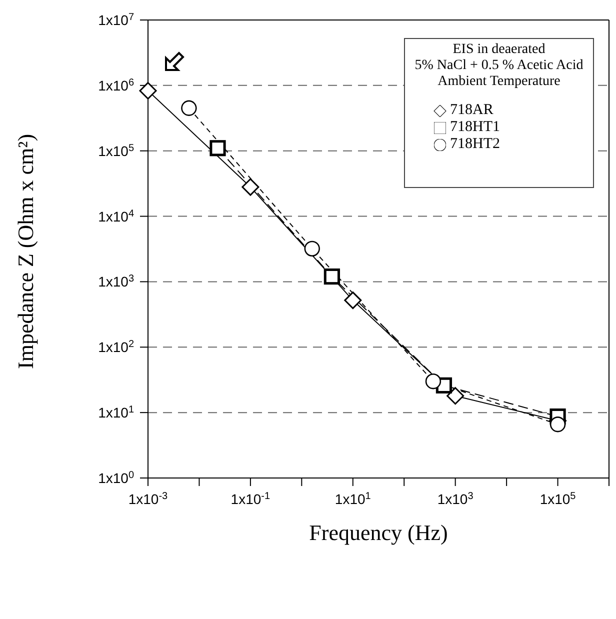  What do you see at coordinates (475, 144) in the screenshot?
I see `legend-label: 718HT2` at bounding box center [475, 144].